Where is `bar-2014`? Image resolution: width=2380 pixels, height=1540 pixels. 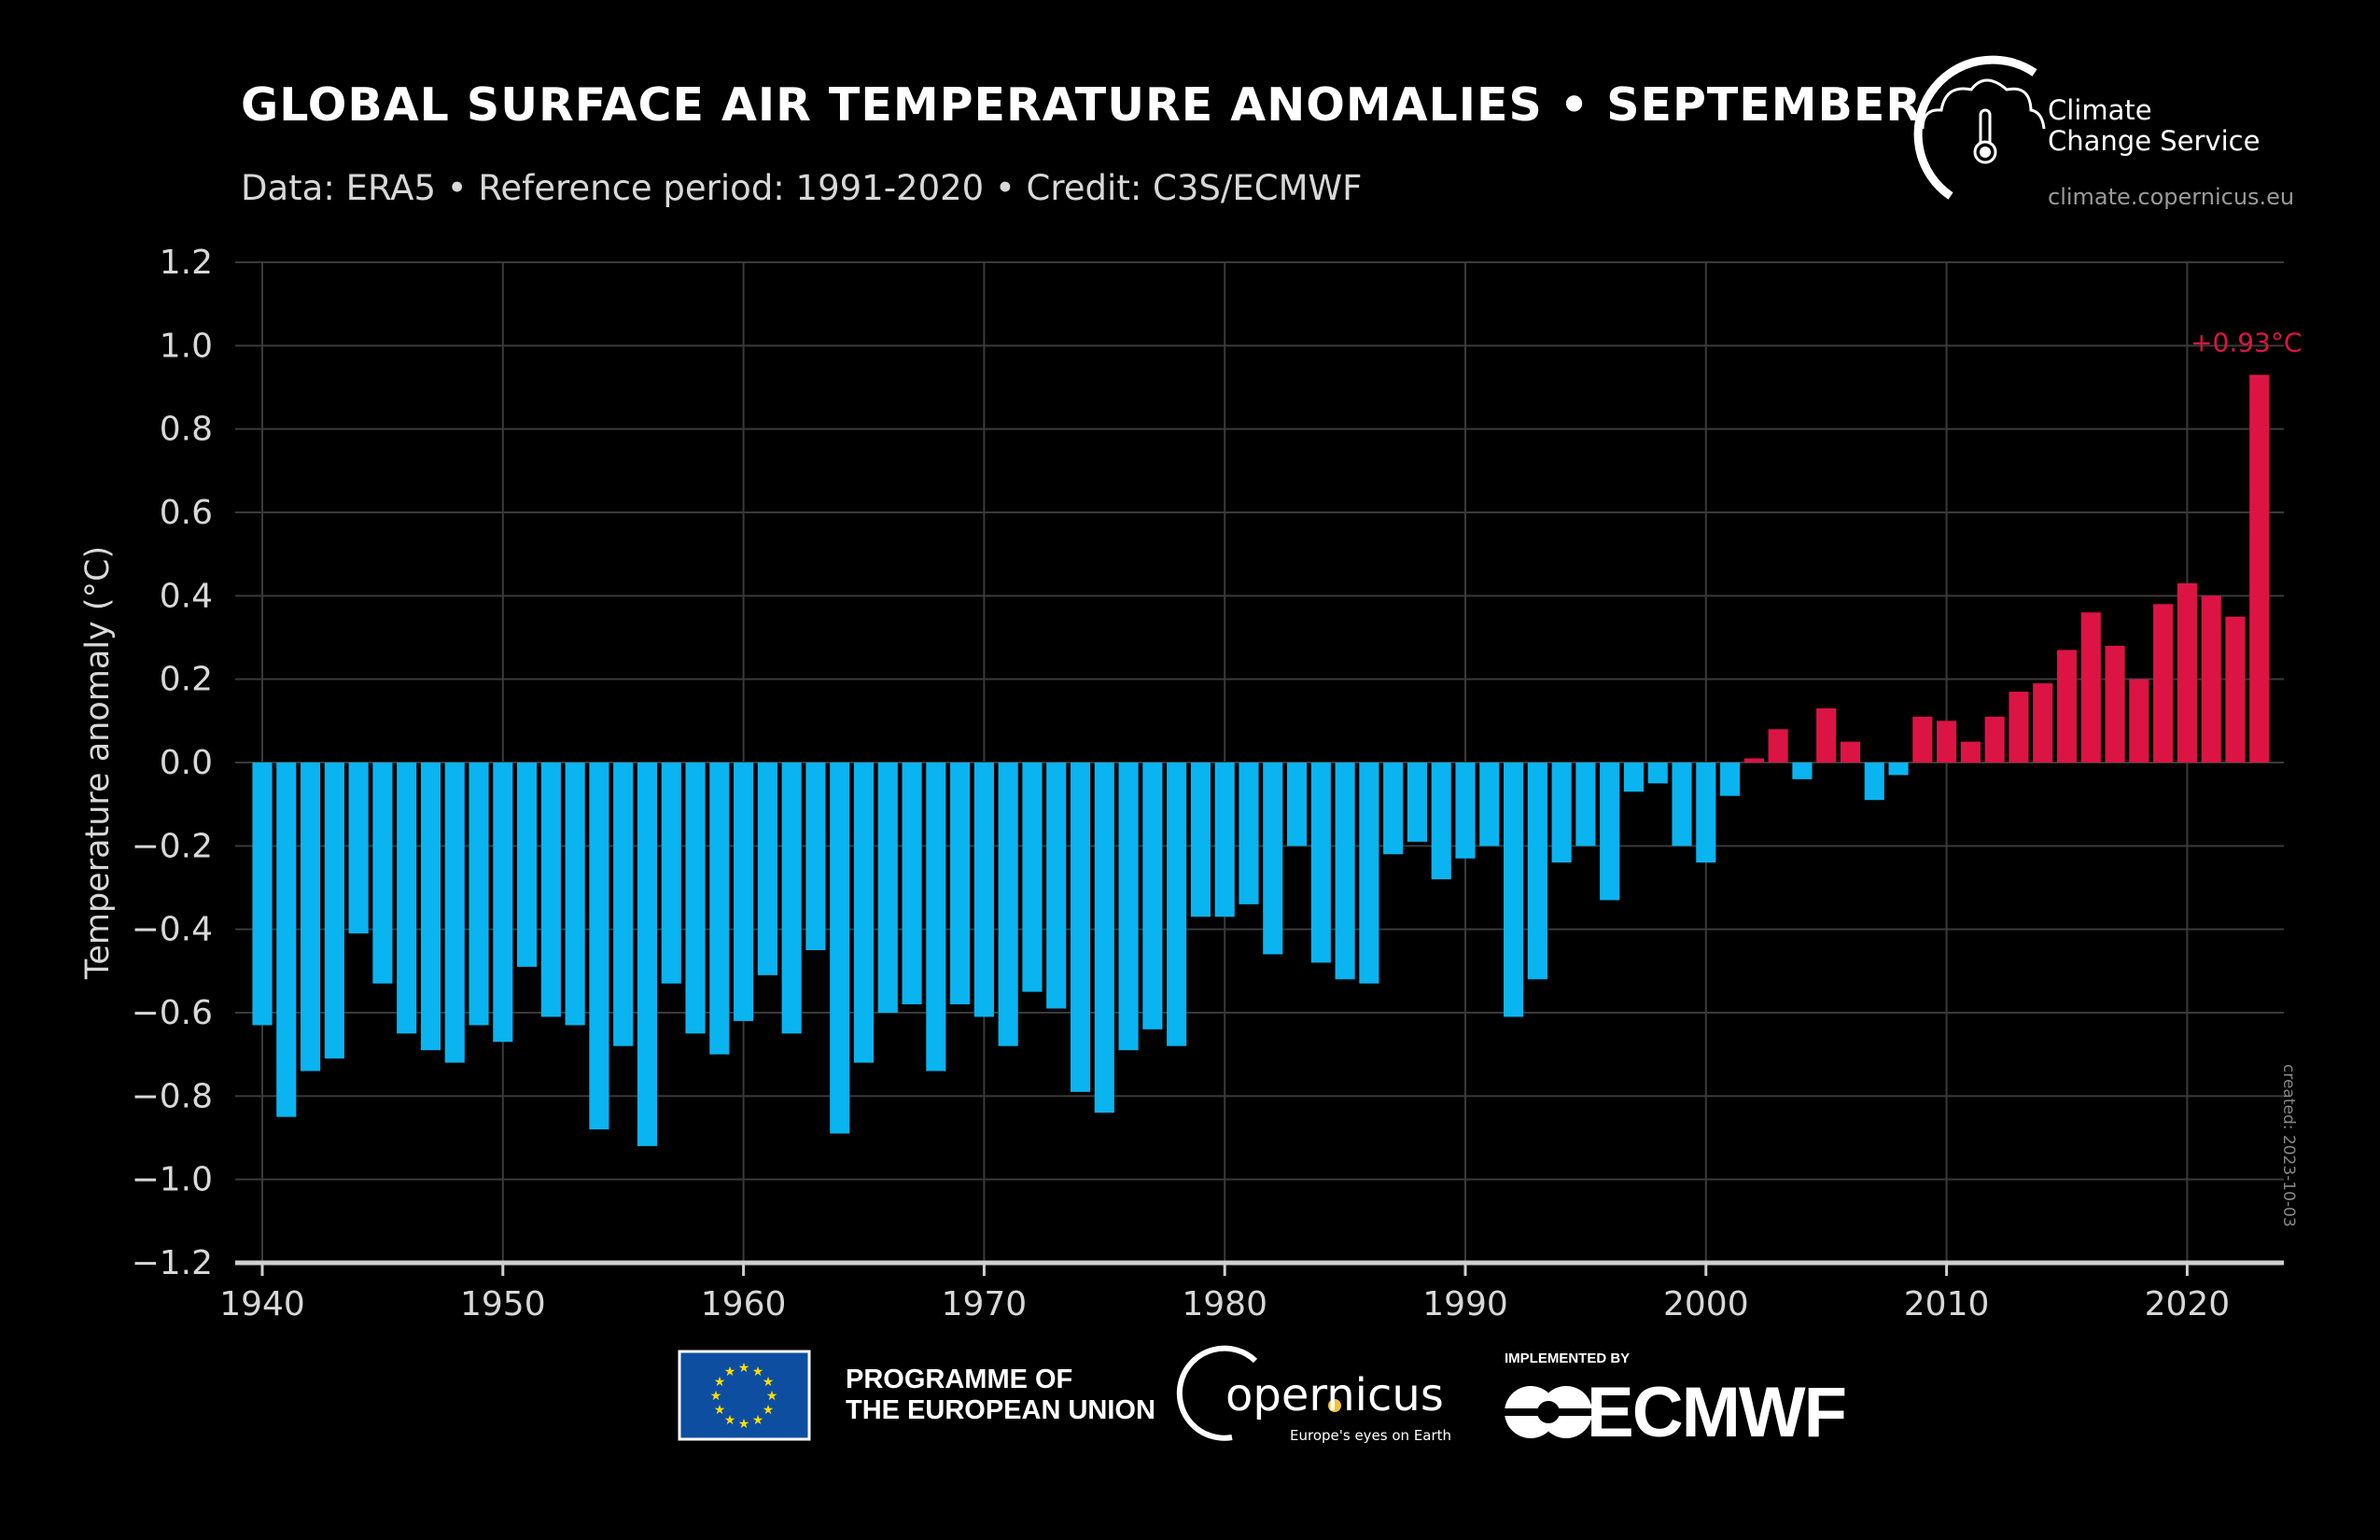 bar-2014 is located at coordinates (2043, 723).